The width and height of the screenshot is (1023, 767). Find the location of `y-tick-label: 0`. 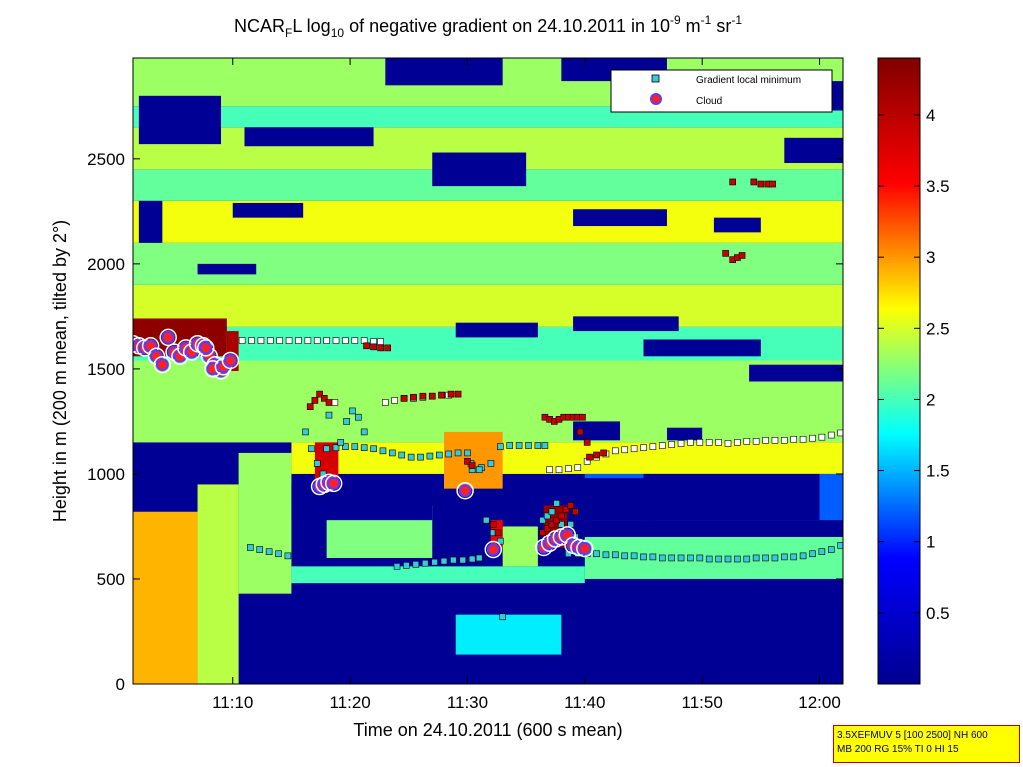

y-tick-label: 0 is located at coordinates (120, 684).